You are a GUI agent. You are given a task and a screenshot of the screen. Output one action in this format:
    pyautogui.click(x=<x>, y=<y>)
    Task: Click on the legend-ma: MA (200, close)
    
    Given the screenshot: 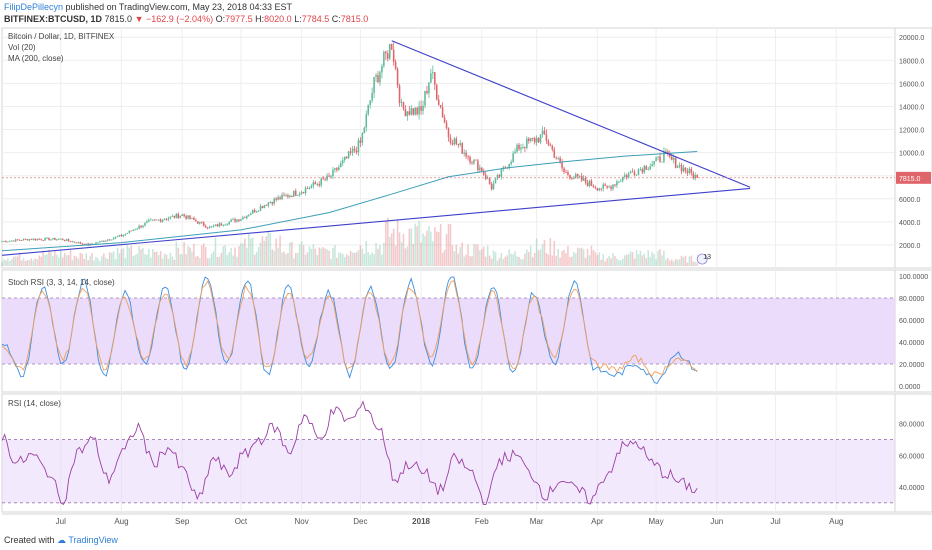 What is the action you would take?
    pyautogui.click(x=36, y=58)
    